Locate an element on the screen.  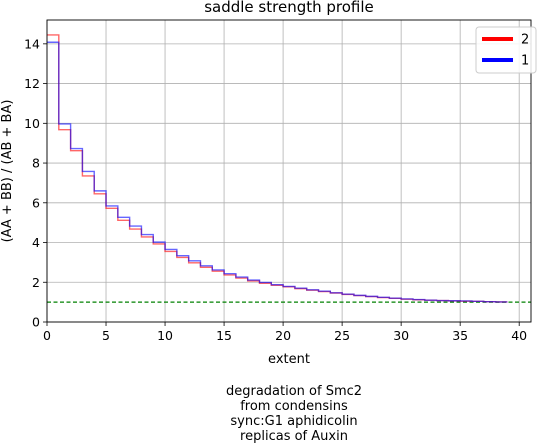
y-tick-label: 6 is located at coordinates (36, 202).